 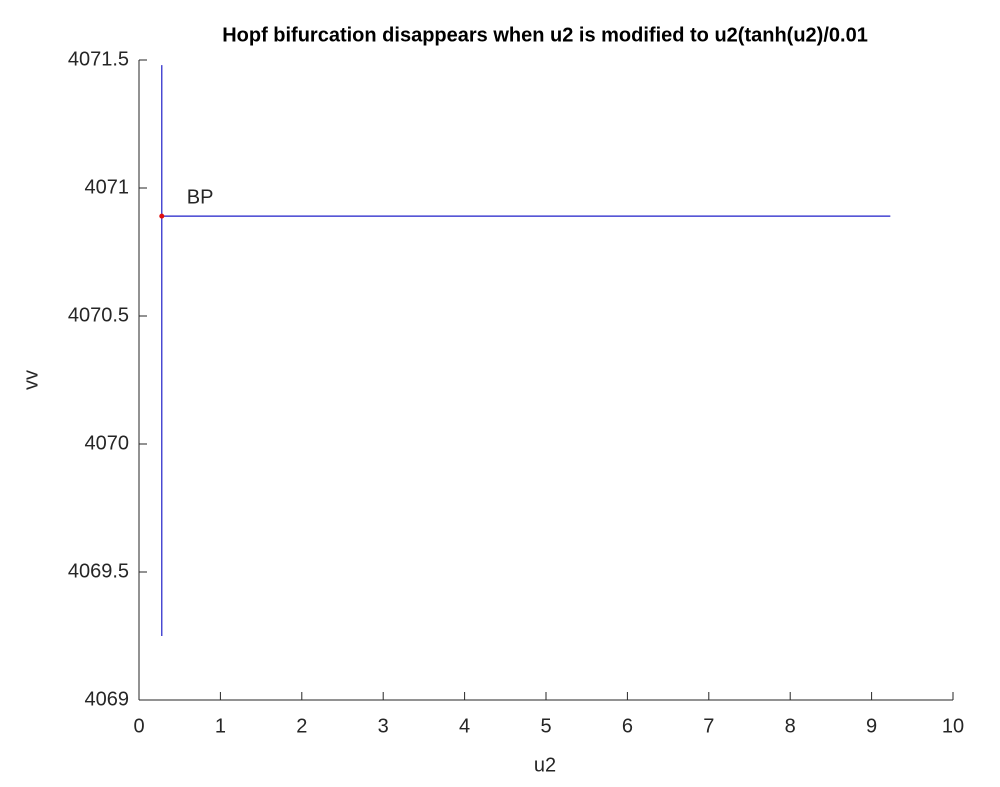 What do you see at coordinates (790, 726) in the screenshot?
I see `x-tick-label: 8` at bounding box center [790, 726].